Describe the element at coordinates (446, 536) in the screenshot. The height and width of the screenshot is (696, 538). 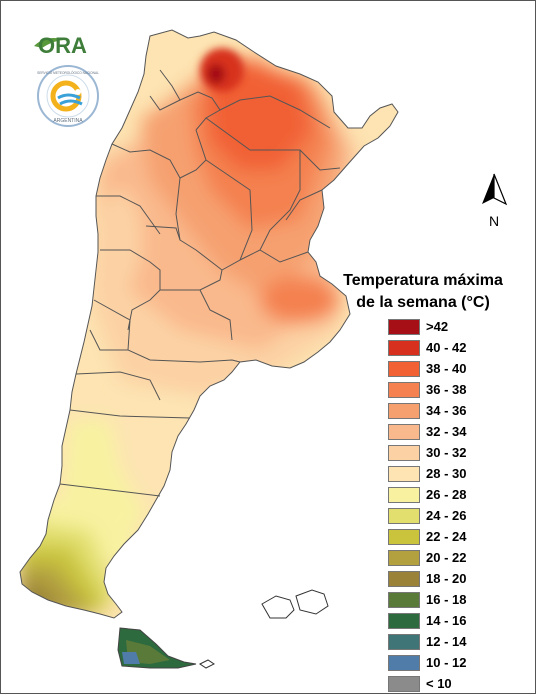
I see `legend-label: 22 - 24` at that location.